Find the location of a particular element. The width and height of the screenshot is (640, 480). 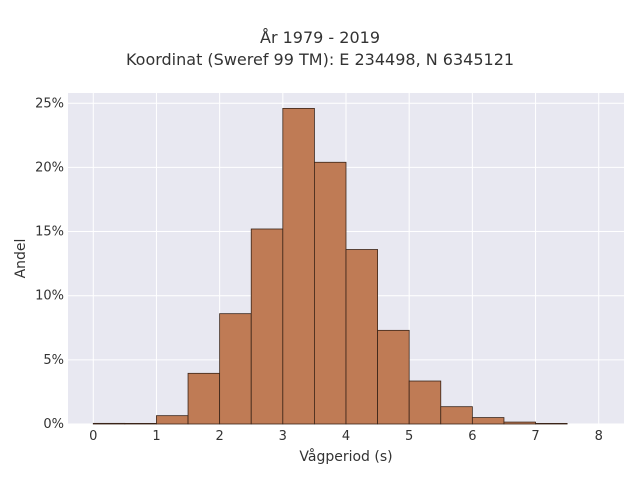

x-tick-label: 3 is located at coordinates (283, 436).